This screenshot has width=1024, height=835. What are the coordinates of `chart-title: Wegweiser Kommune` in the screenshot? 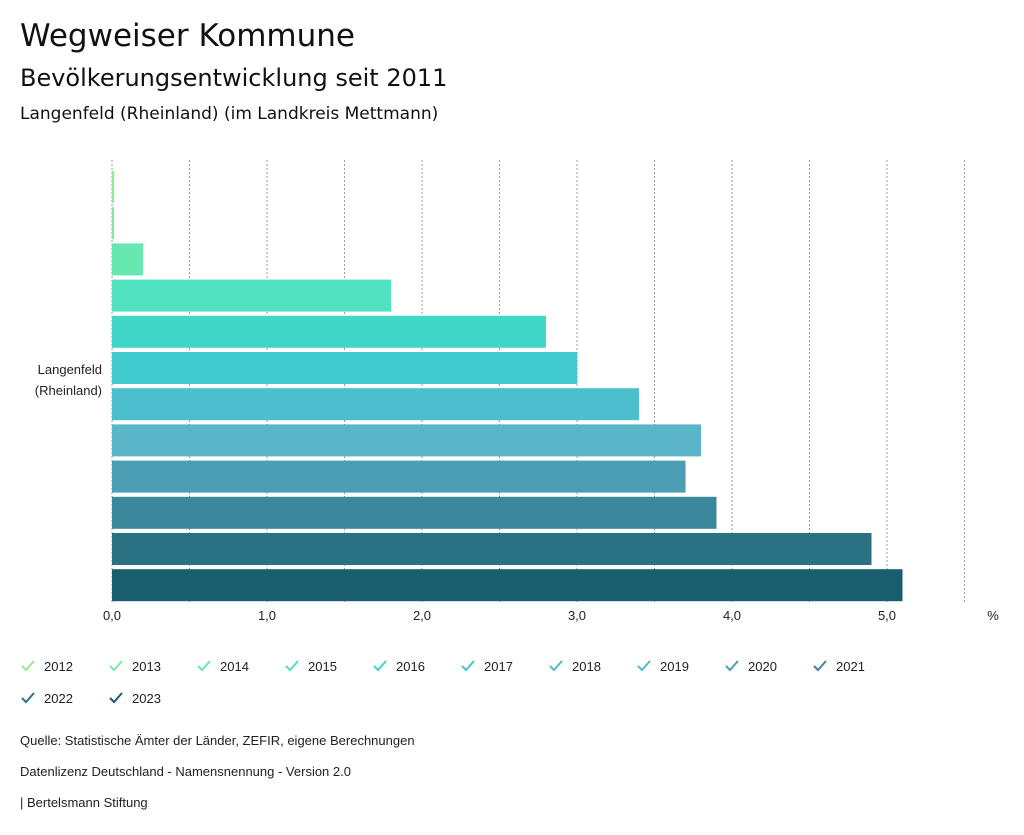 It's located at (187, 36).